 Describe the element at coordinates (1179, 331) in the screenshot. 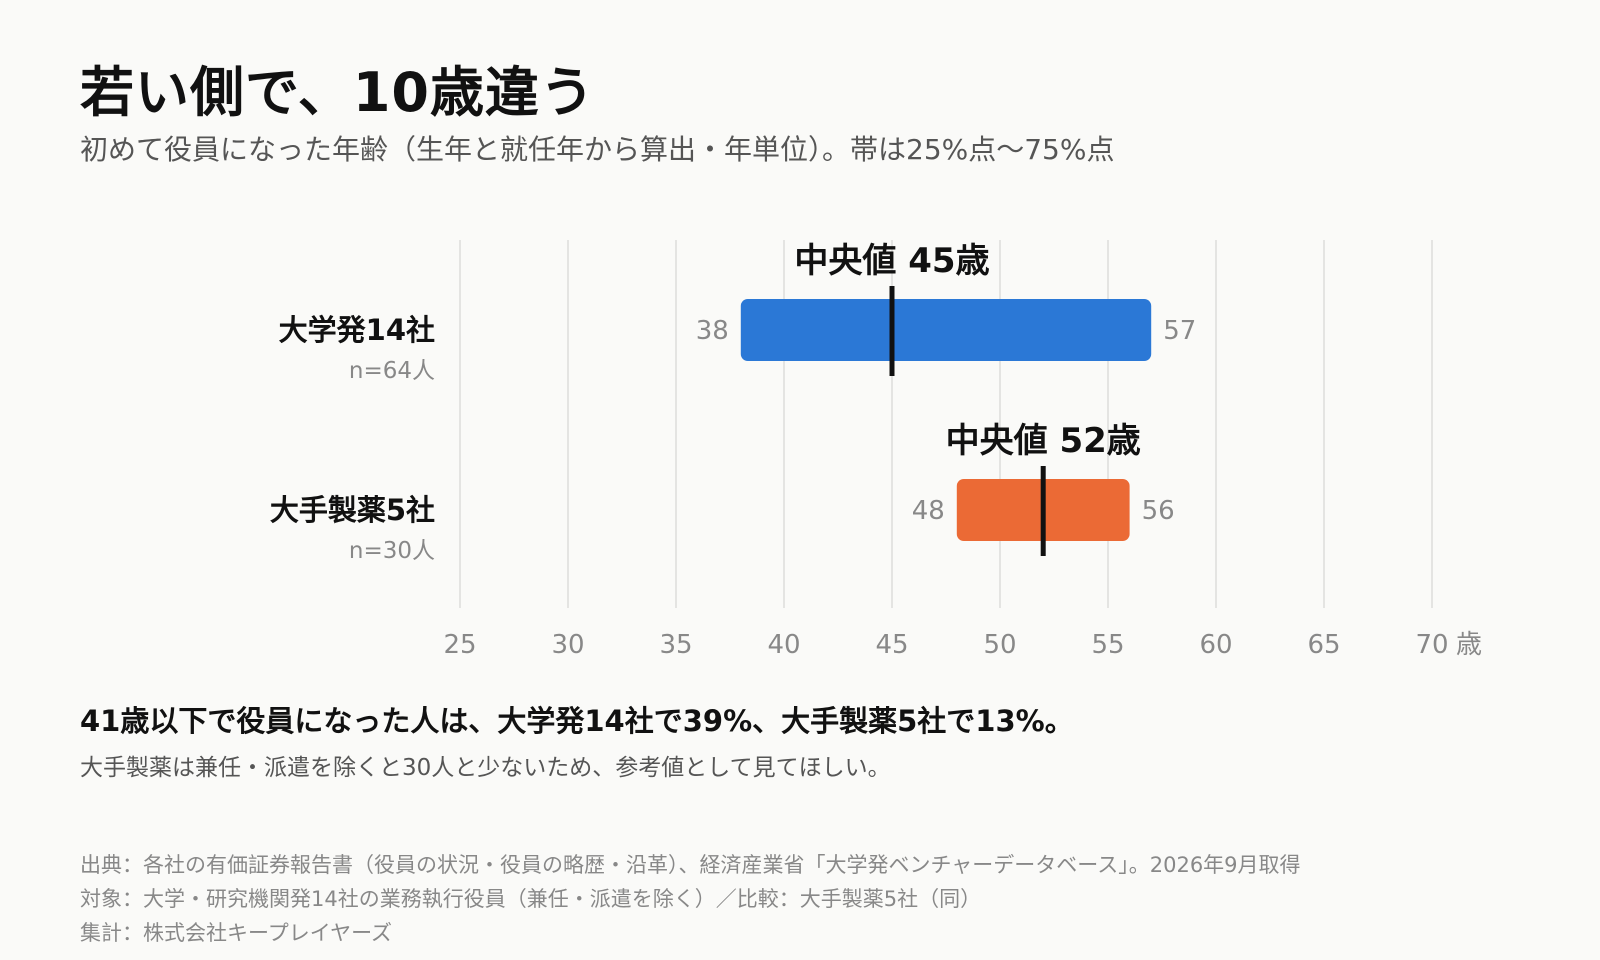

I see `q3-label: 57` at that location.